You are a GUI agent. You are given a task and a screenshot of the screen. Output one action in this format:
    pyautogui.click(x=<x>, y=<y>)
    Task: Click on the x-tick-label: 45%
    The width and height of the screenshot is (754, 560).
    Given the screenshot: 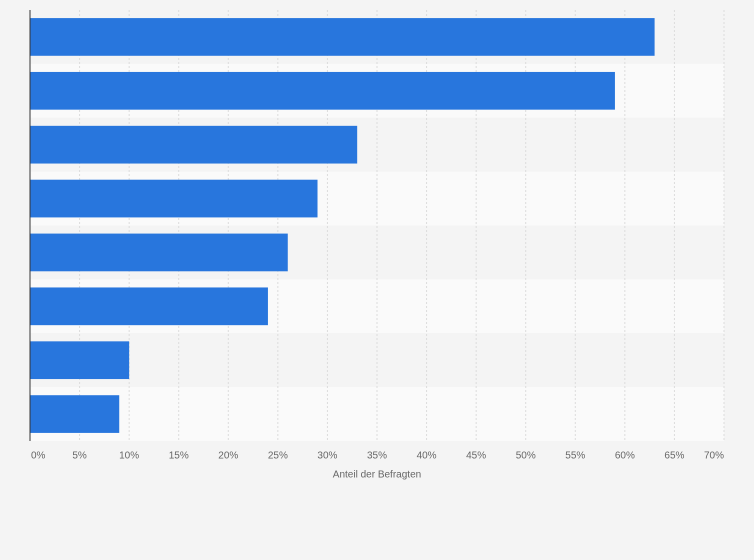 What is the action you would take?
    pyautogui.click(x=476, y=456)
    